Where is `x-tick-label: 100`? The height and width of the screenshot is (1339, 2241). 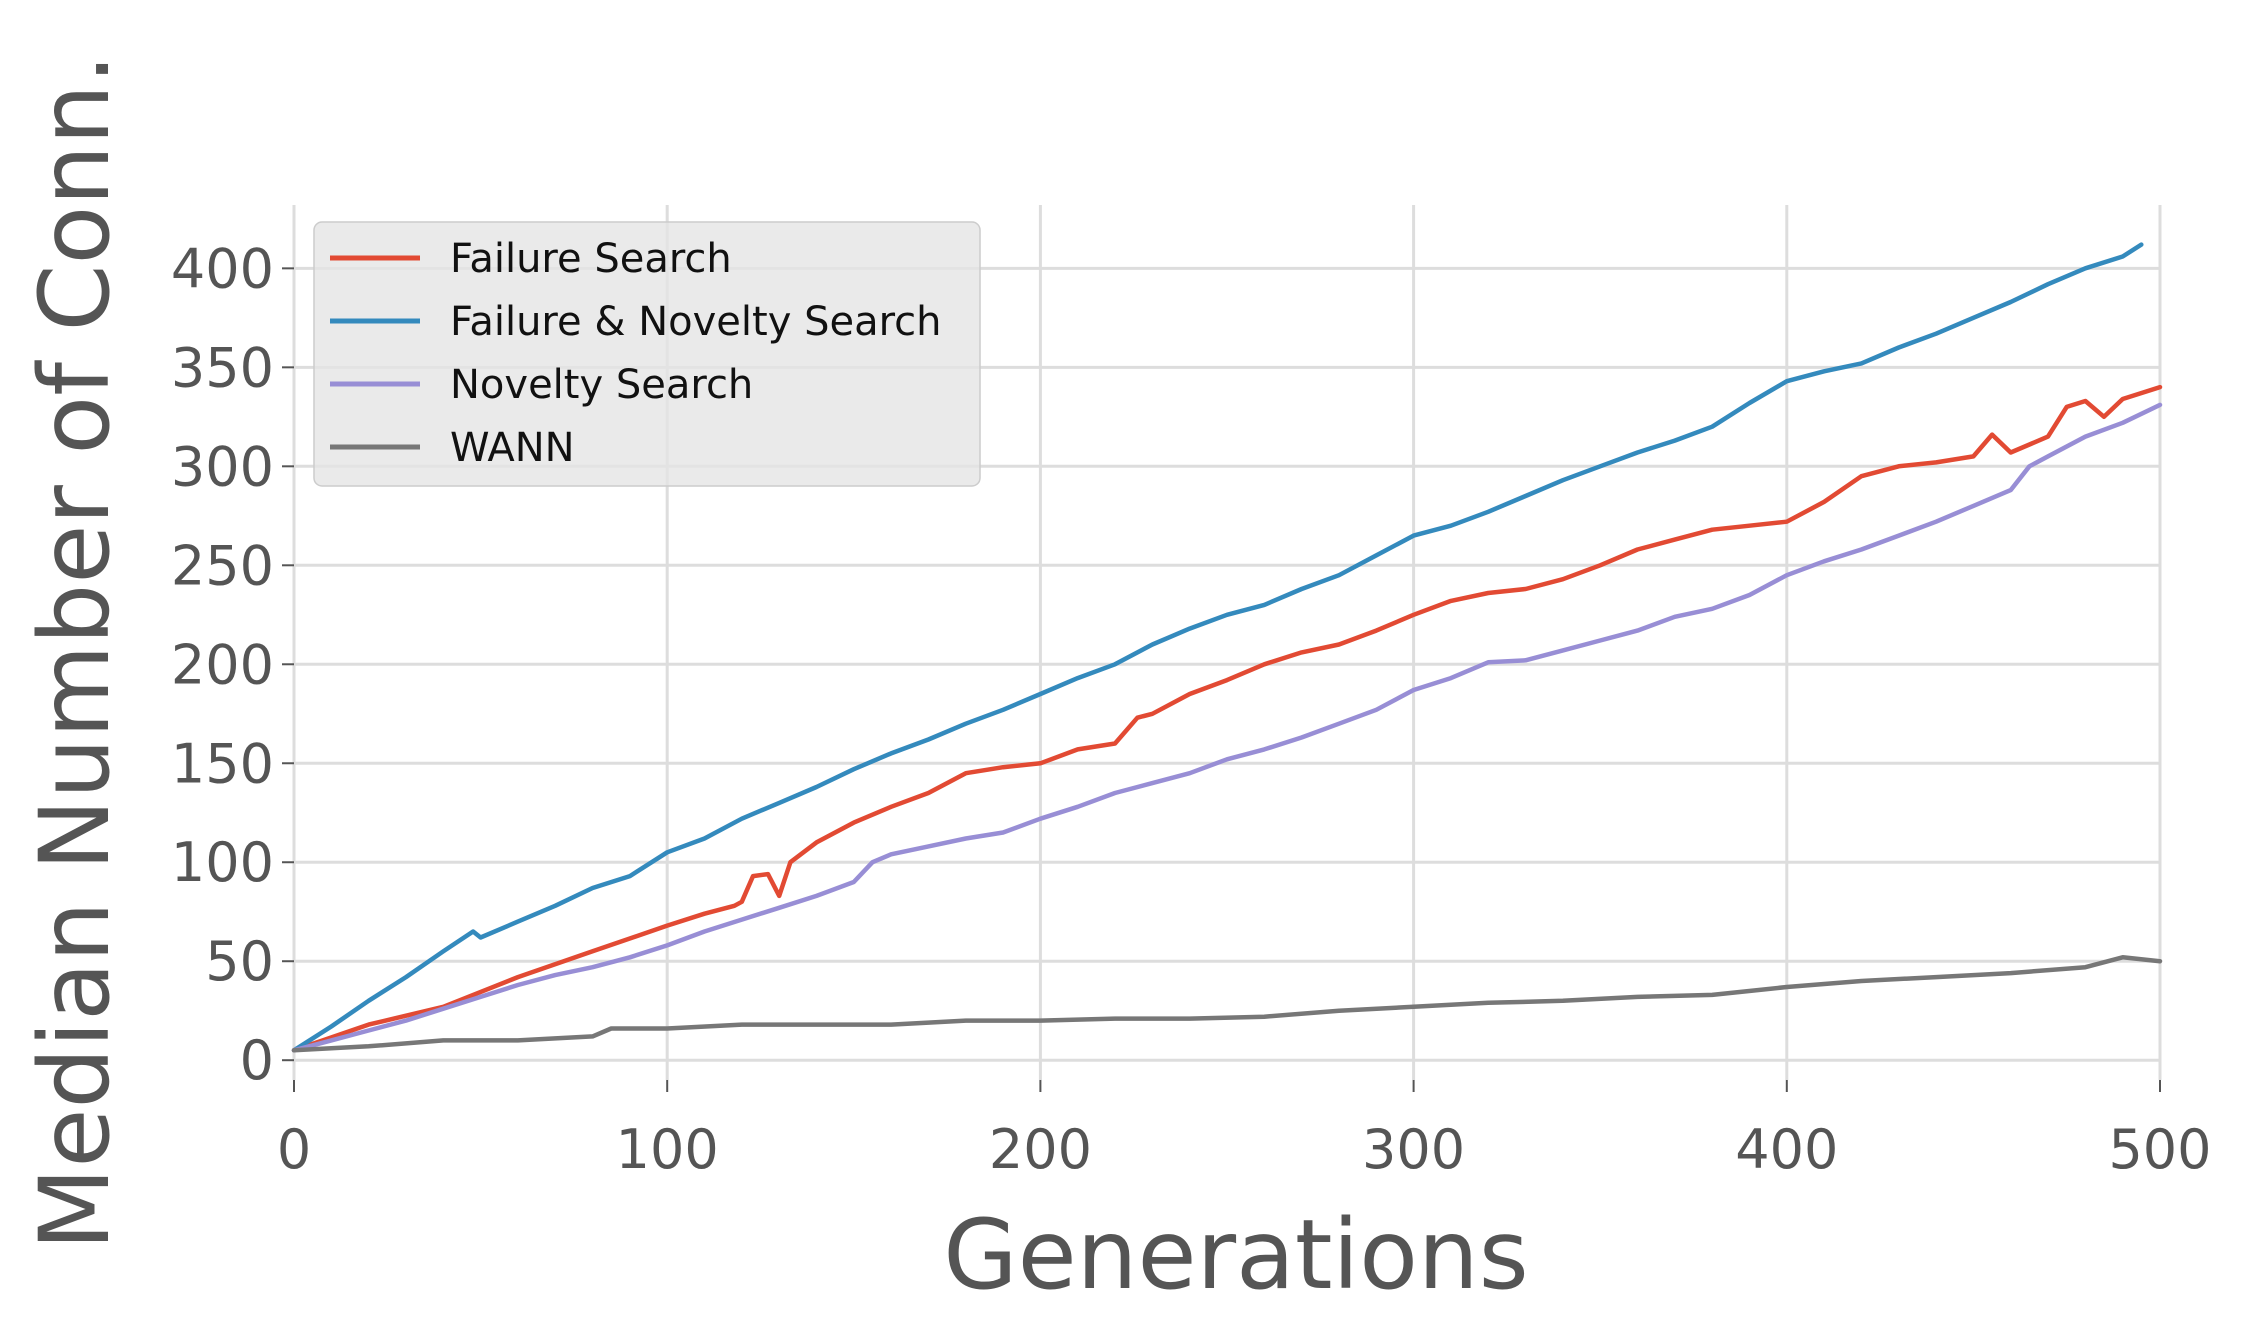
x-tick-label: 100 is located at coordinates (667, 1149).